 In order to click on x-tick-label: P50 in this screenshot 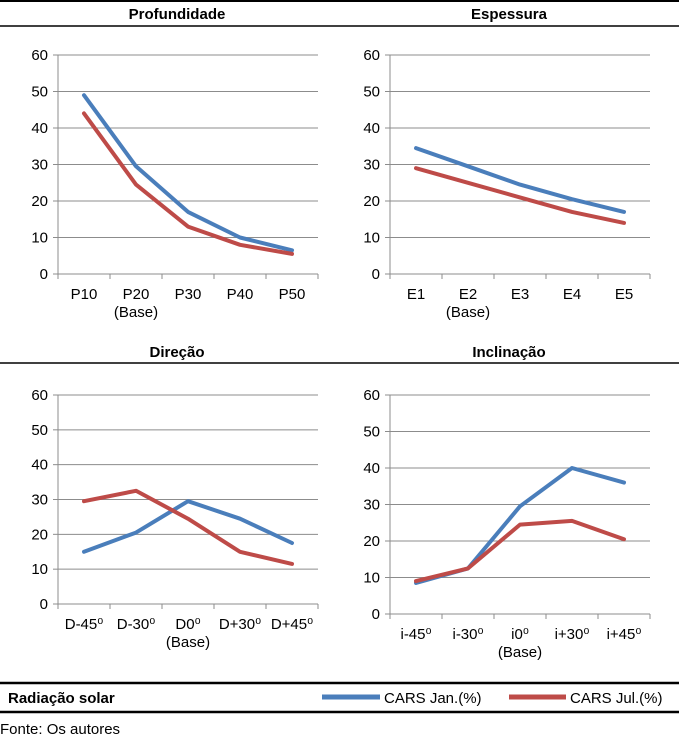, I will do `click(292, 294)`.